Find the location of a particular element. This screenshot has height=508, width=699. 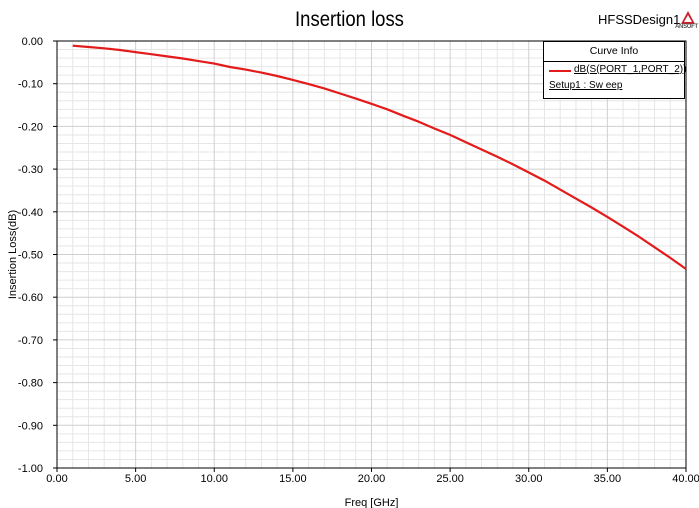

y-tick-label: -0.50 is located at coordinates (30, 256).